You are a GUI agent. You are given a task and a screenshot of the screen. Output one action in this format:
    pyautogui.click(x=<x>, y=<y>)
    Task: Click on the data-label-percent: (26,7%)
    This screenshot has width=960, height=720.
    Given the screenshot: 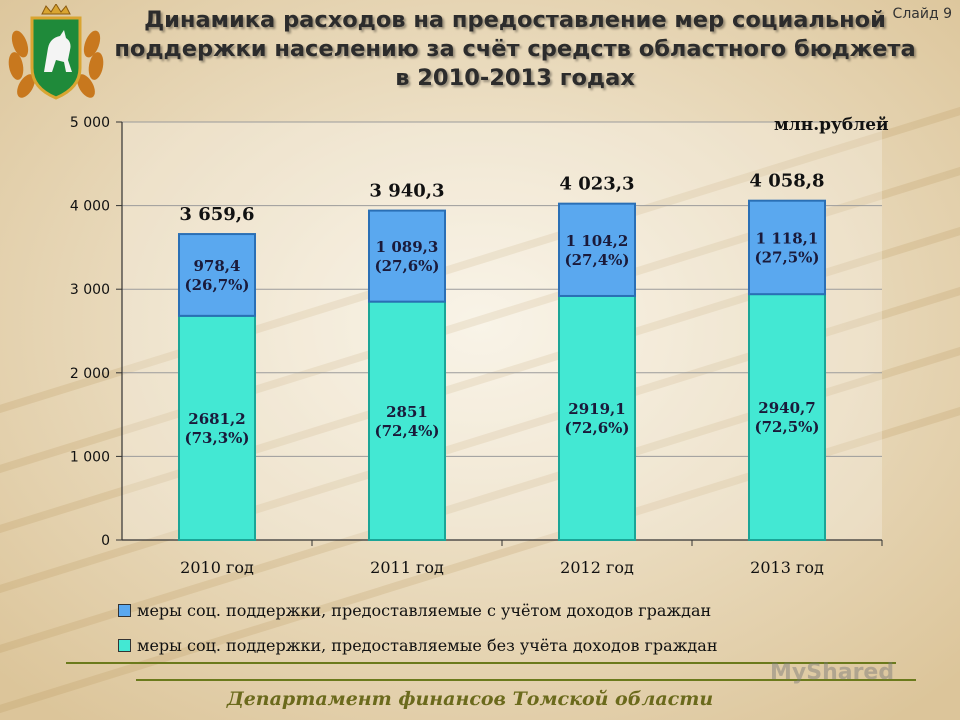 What is the action you would take?
    pyautogui.click(x=217, y=285)
    